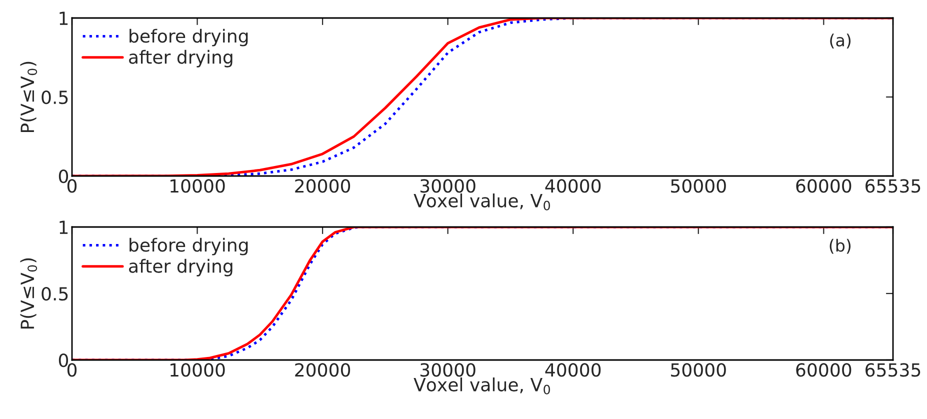  Describe the element at coordinates (840, 246) in the screenshot. I see `annotation: (b)` at that location.